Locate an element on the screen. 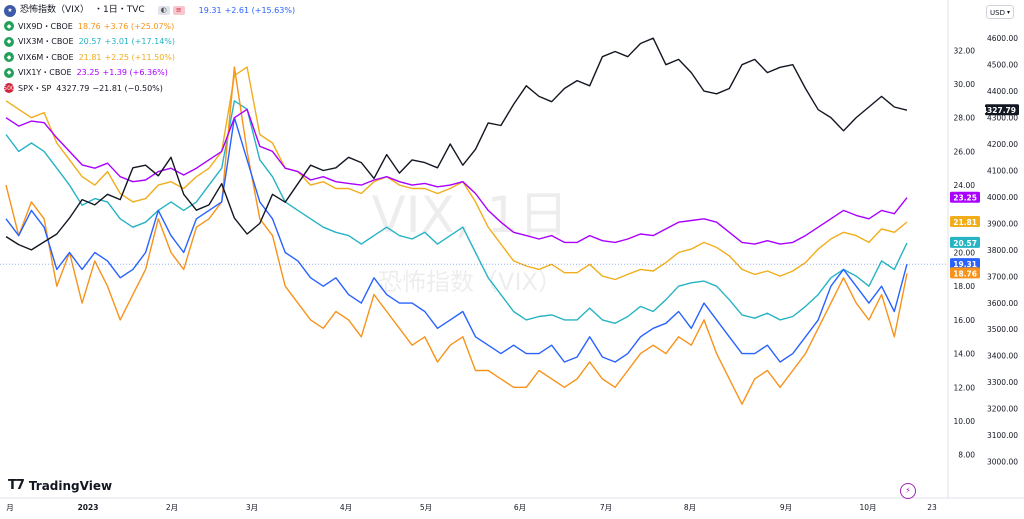  tradingview-logo: T7 TradingView is located at coordinates (60, 485).